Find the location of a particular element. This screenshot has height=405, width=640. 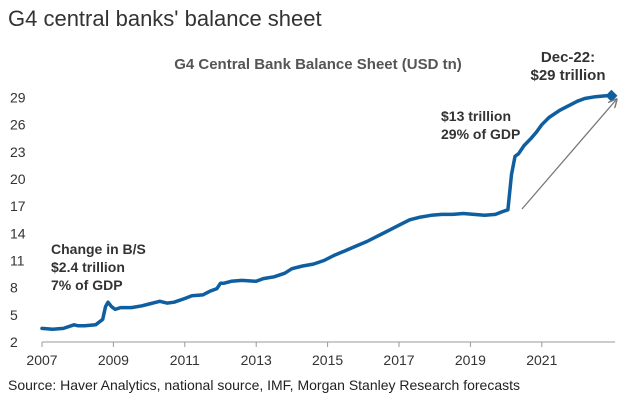

annotation-latest-line1: Dec-22: is located at coordinates (568, 57).